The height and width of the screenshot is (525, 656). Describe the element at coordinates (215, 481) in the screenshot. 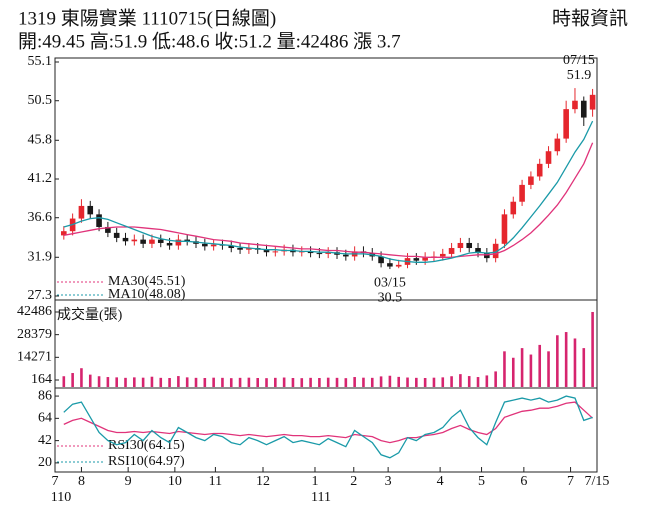

I see `x-tick-label: 11` at that location.